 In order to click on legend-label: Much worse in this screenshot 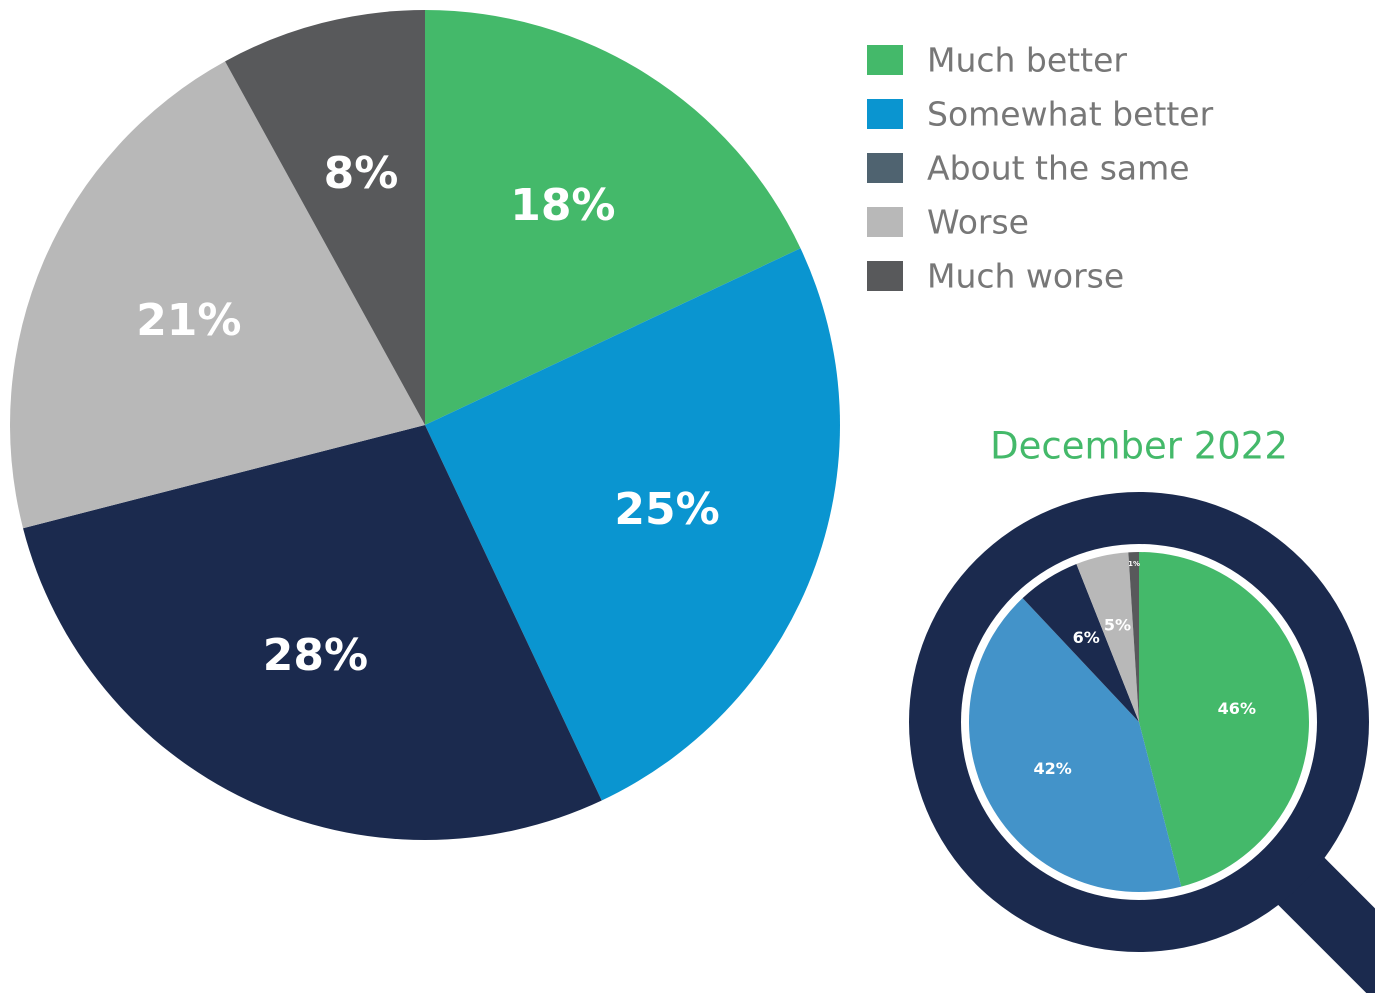, I will do `click(1025, 276)`.